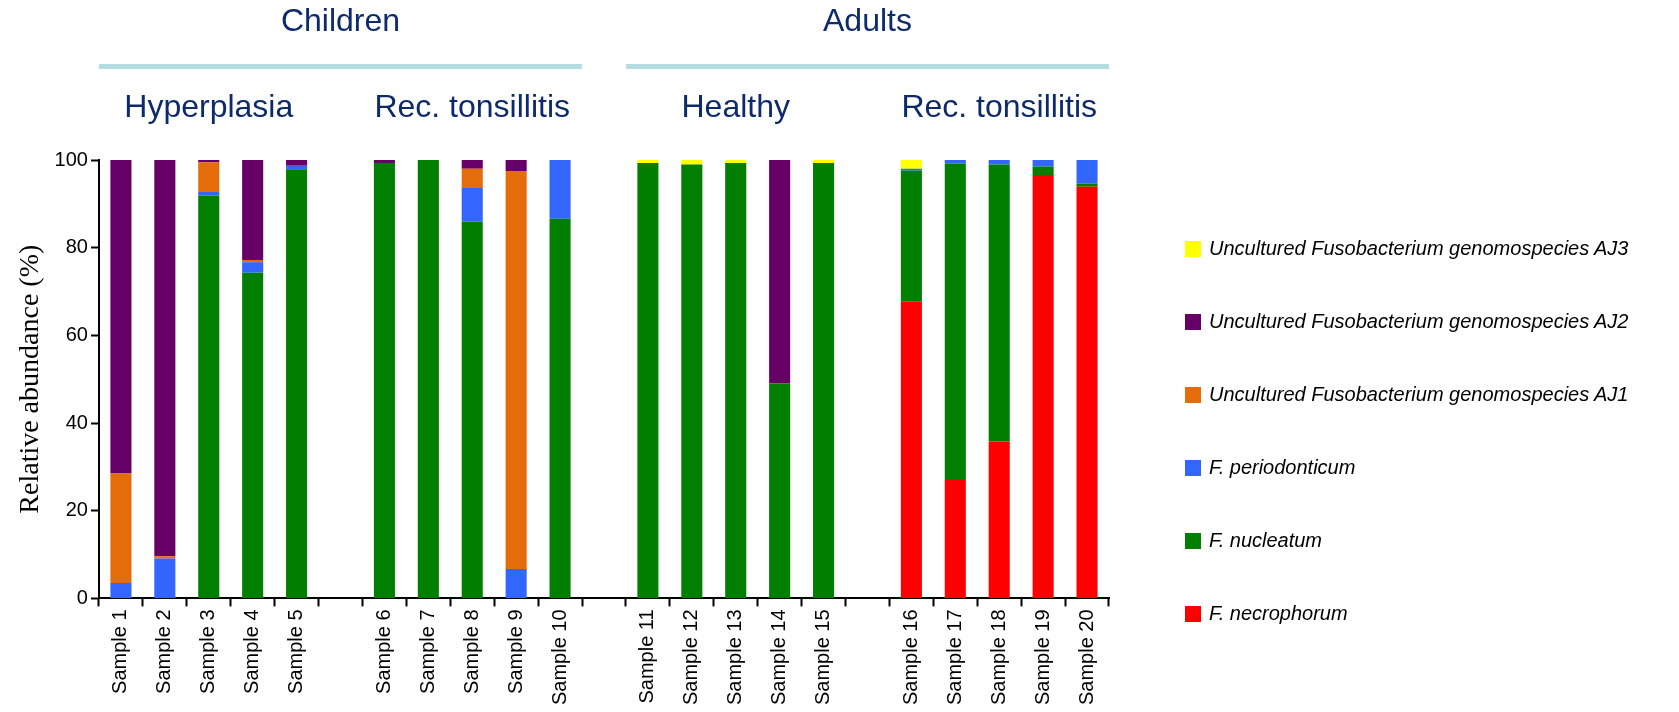 This screenshot has width=1679, height=712. What do you see at coordinates (251, 651) in the screenshot?
I see `x-tick-label: Sample 4` at bounding box center [251, 651].